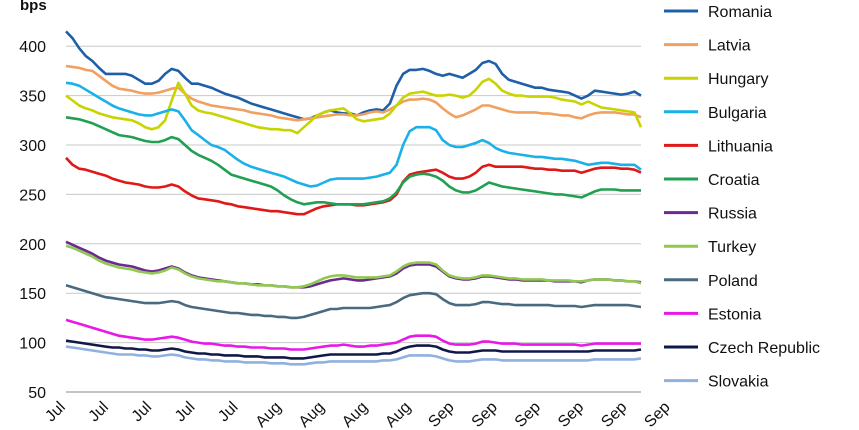 Image resolution: width=859 pixels, height=430 pixels. Describe the element at coordinates (37, 393) in the screenshot. I see `y-tick-label: 50` at that location.